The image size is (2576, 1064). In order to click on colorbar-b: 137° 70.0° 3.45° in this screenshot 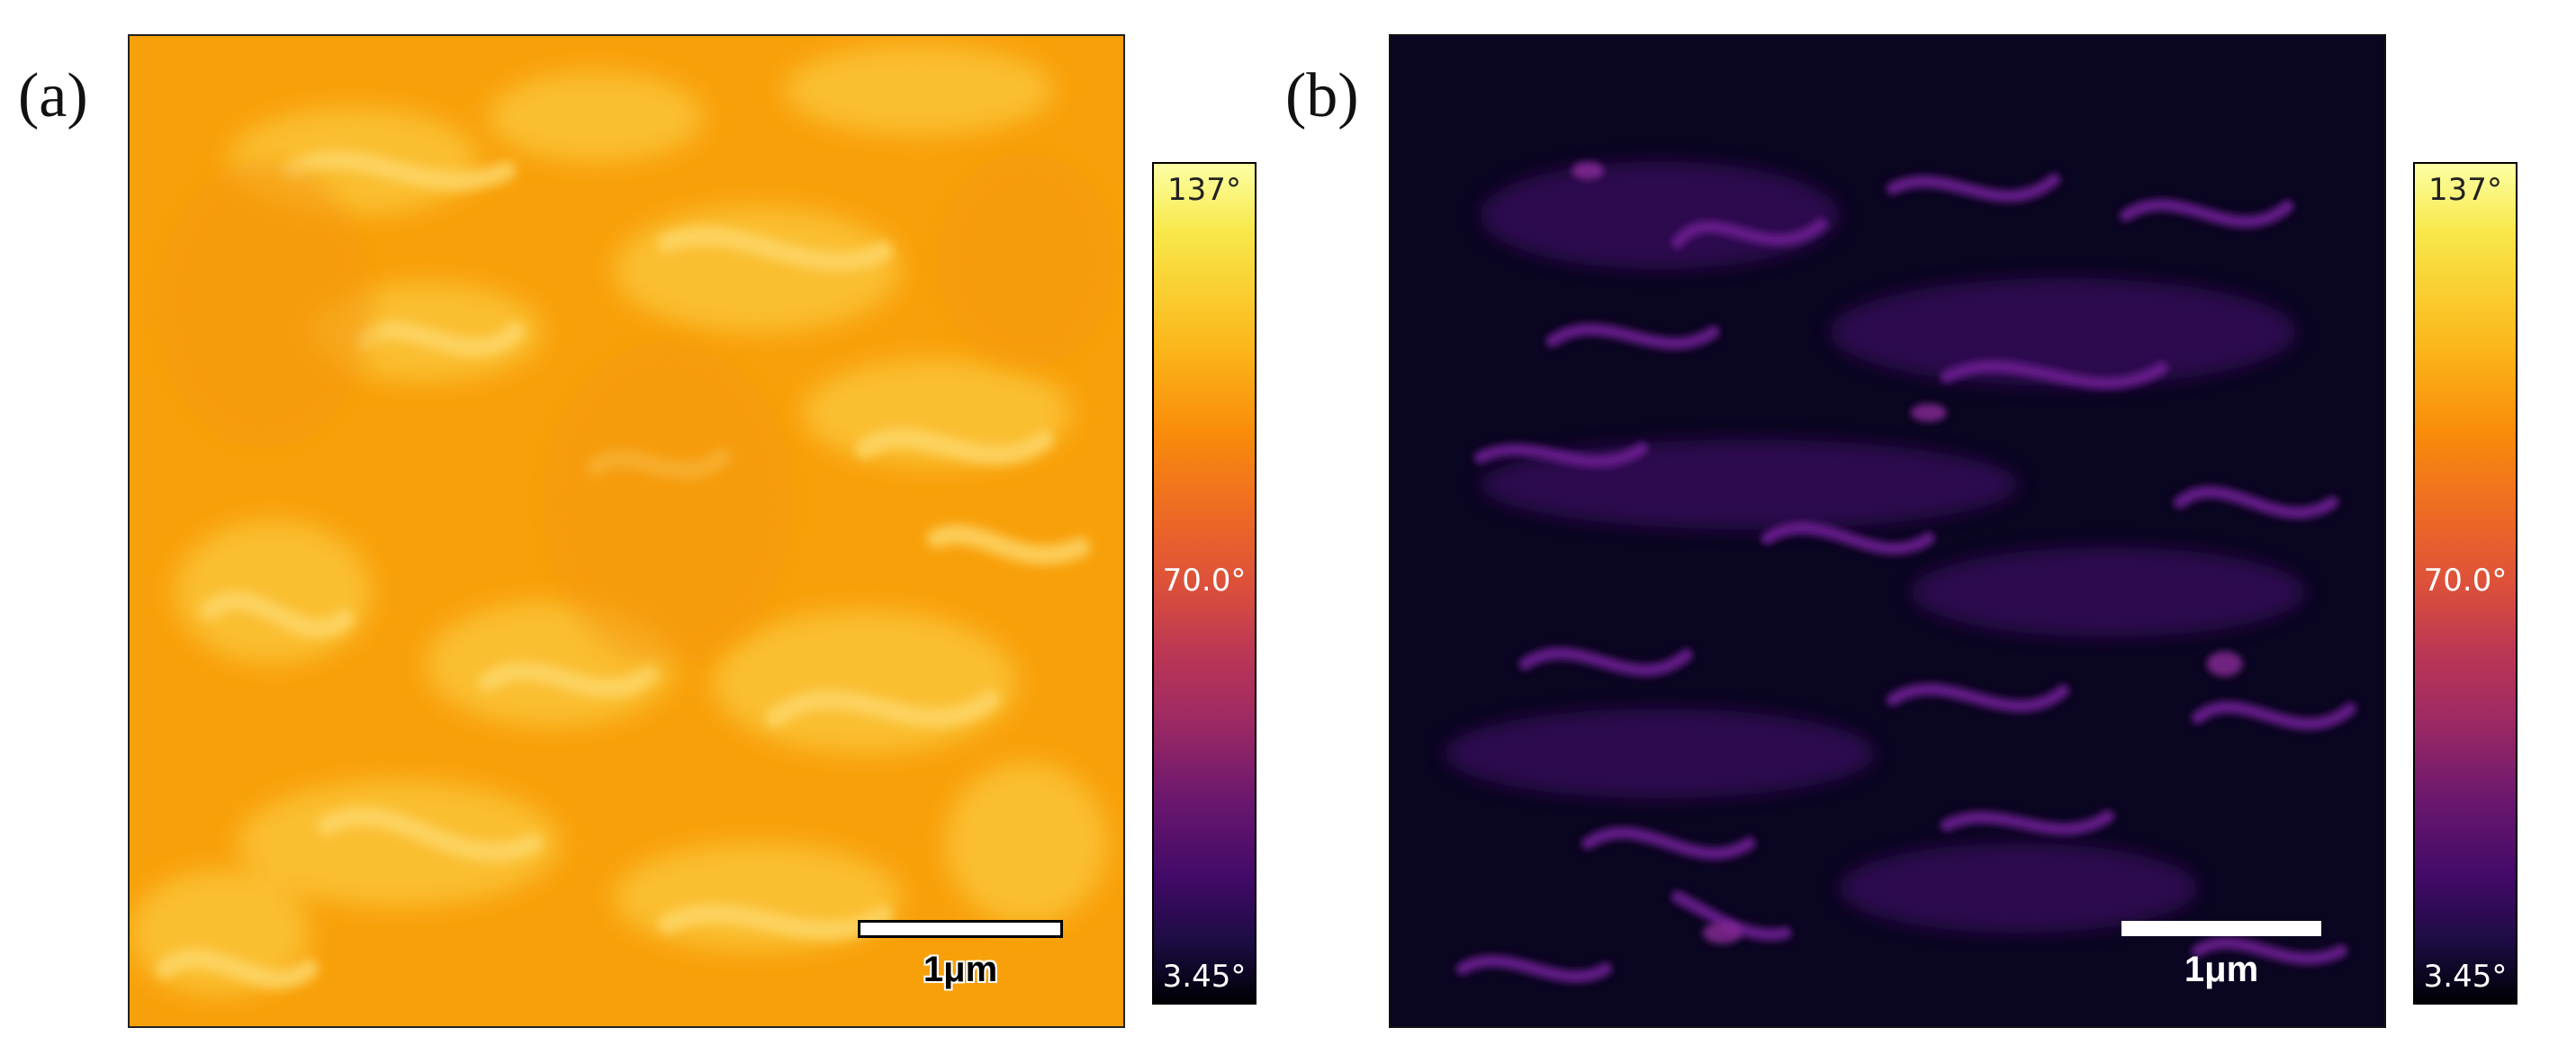, I will do `click(2465, 583)`.